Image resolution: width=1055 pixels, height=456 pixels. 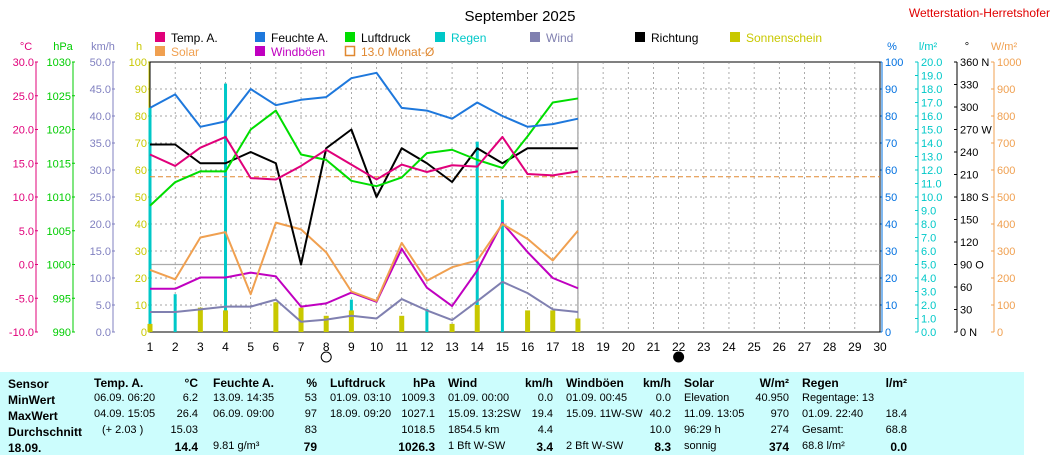 I want to click on axis-tick-label: 0, so click(x=1000, y=333).